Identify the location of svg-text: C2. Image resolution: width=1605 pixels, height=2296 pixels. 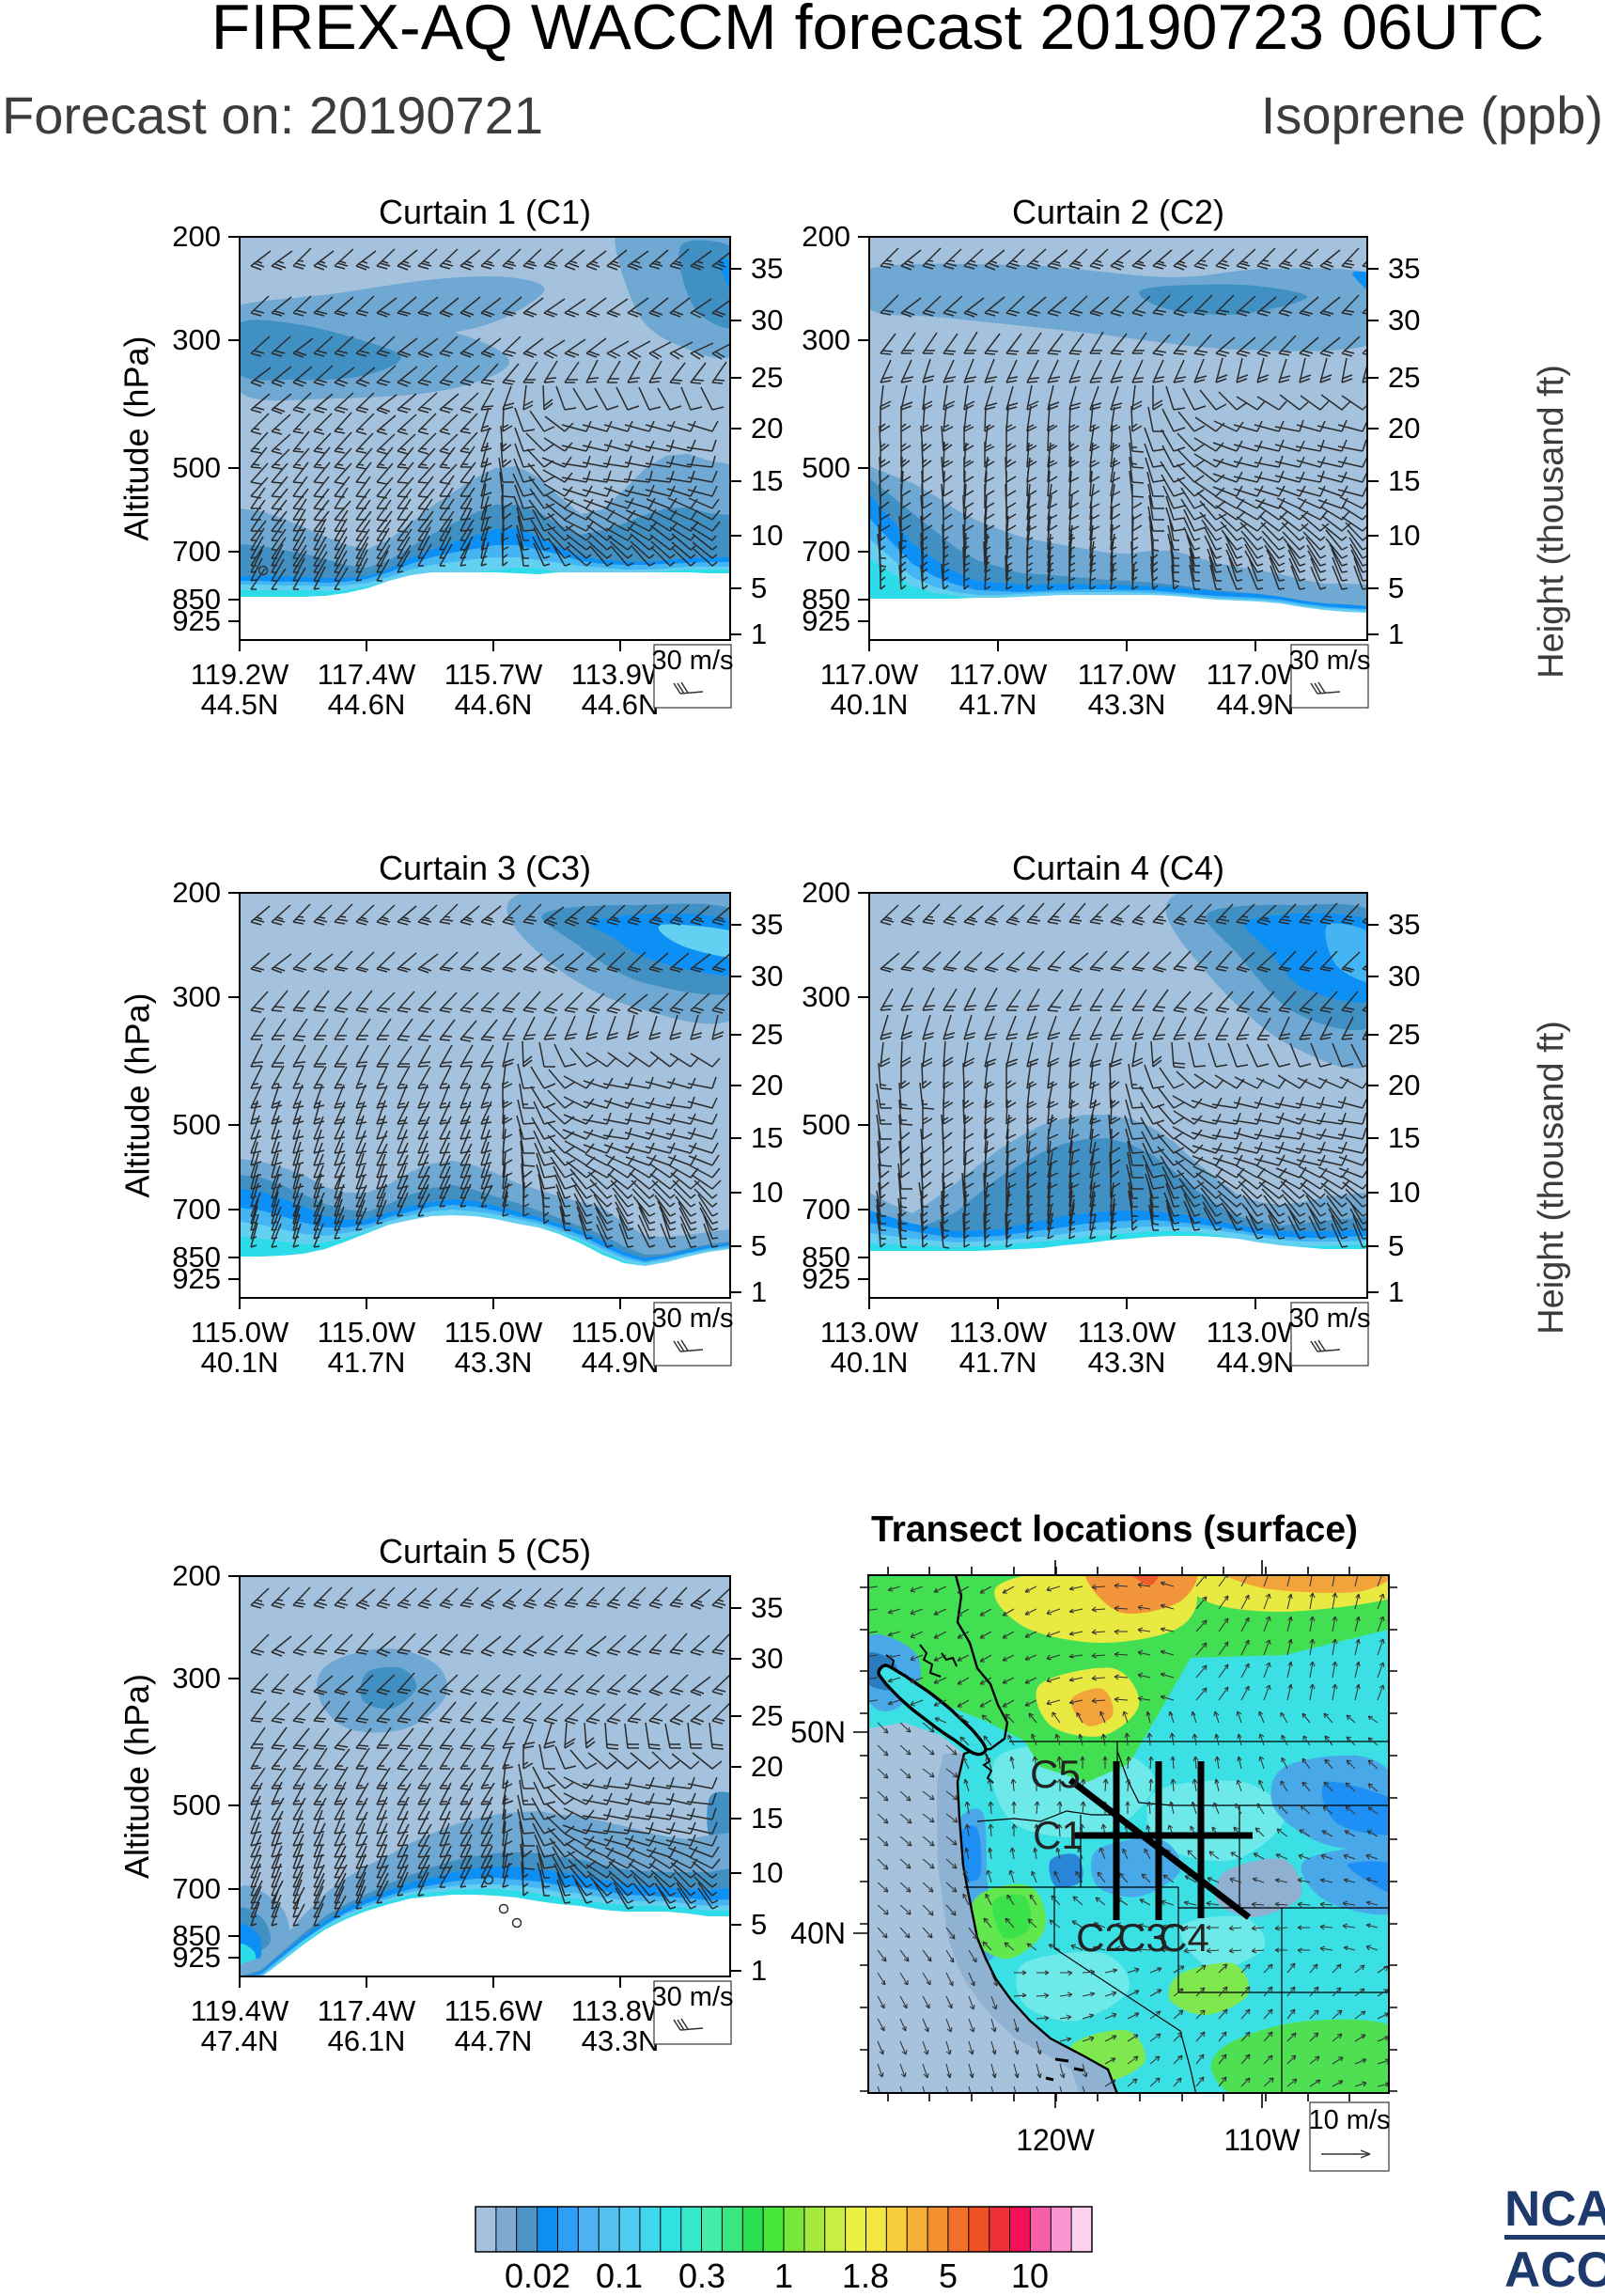
(1101, 1937).